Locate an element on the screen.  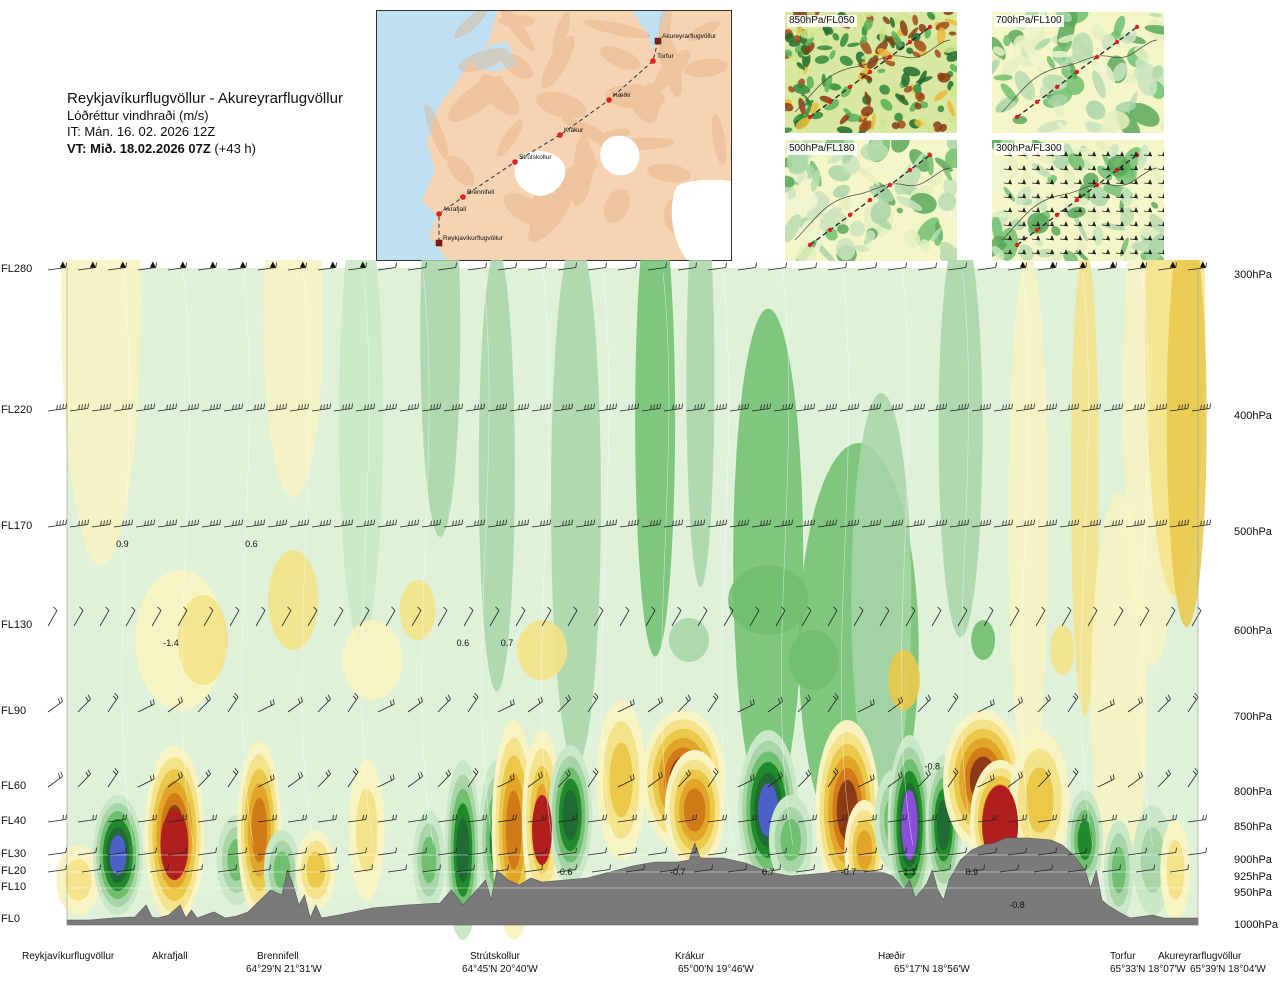
inset-500hpa: 500hPa/FL180 is located at coordinates (871, 200).